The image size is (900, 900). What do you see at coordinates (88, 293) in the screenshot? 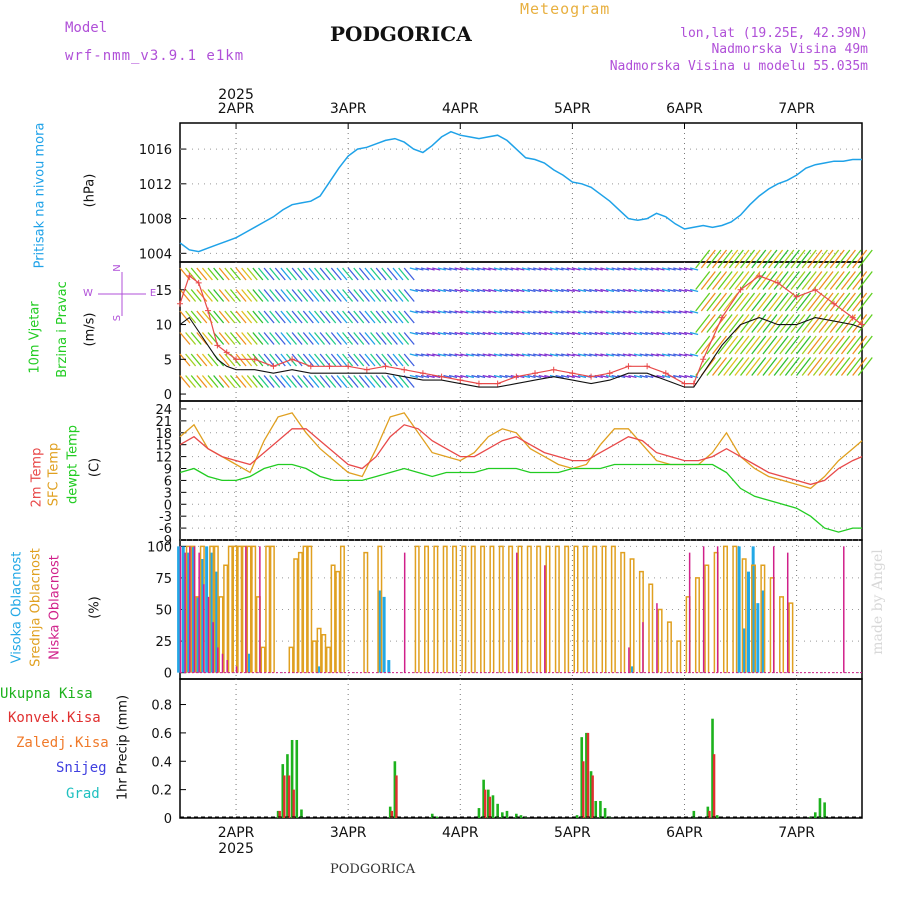
I see `compass-w: W` at bounding box center [88, 293].